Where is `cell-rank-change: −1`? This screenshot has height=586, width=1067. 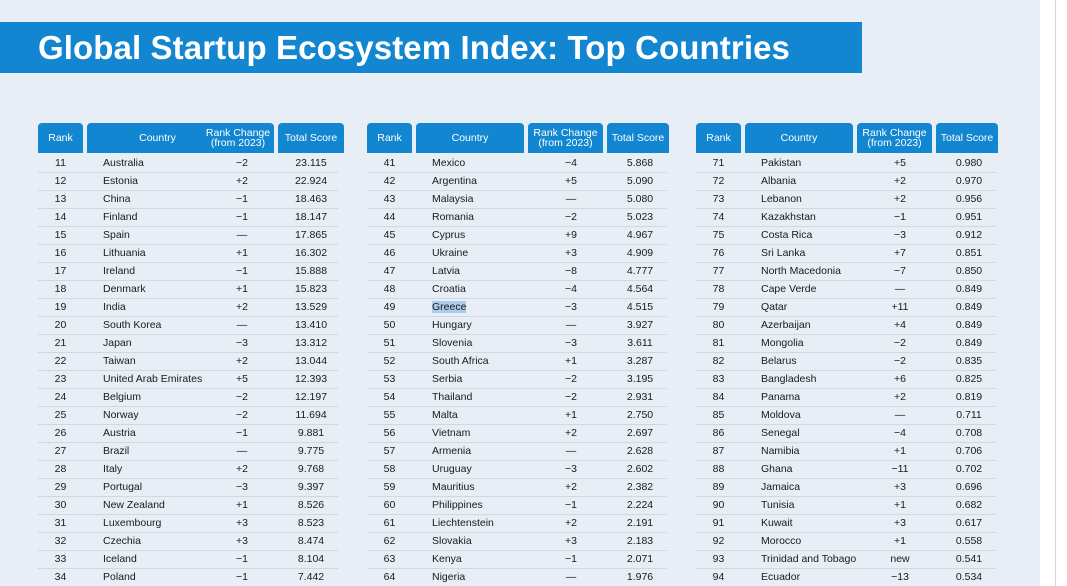
cell-rank-change: −1 is located at coordinates (242, 433).